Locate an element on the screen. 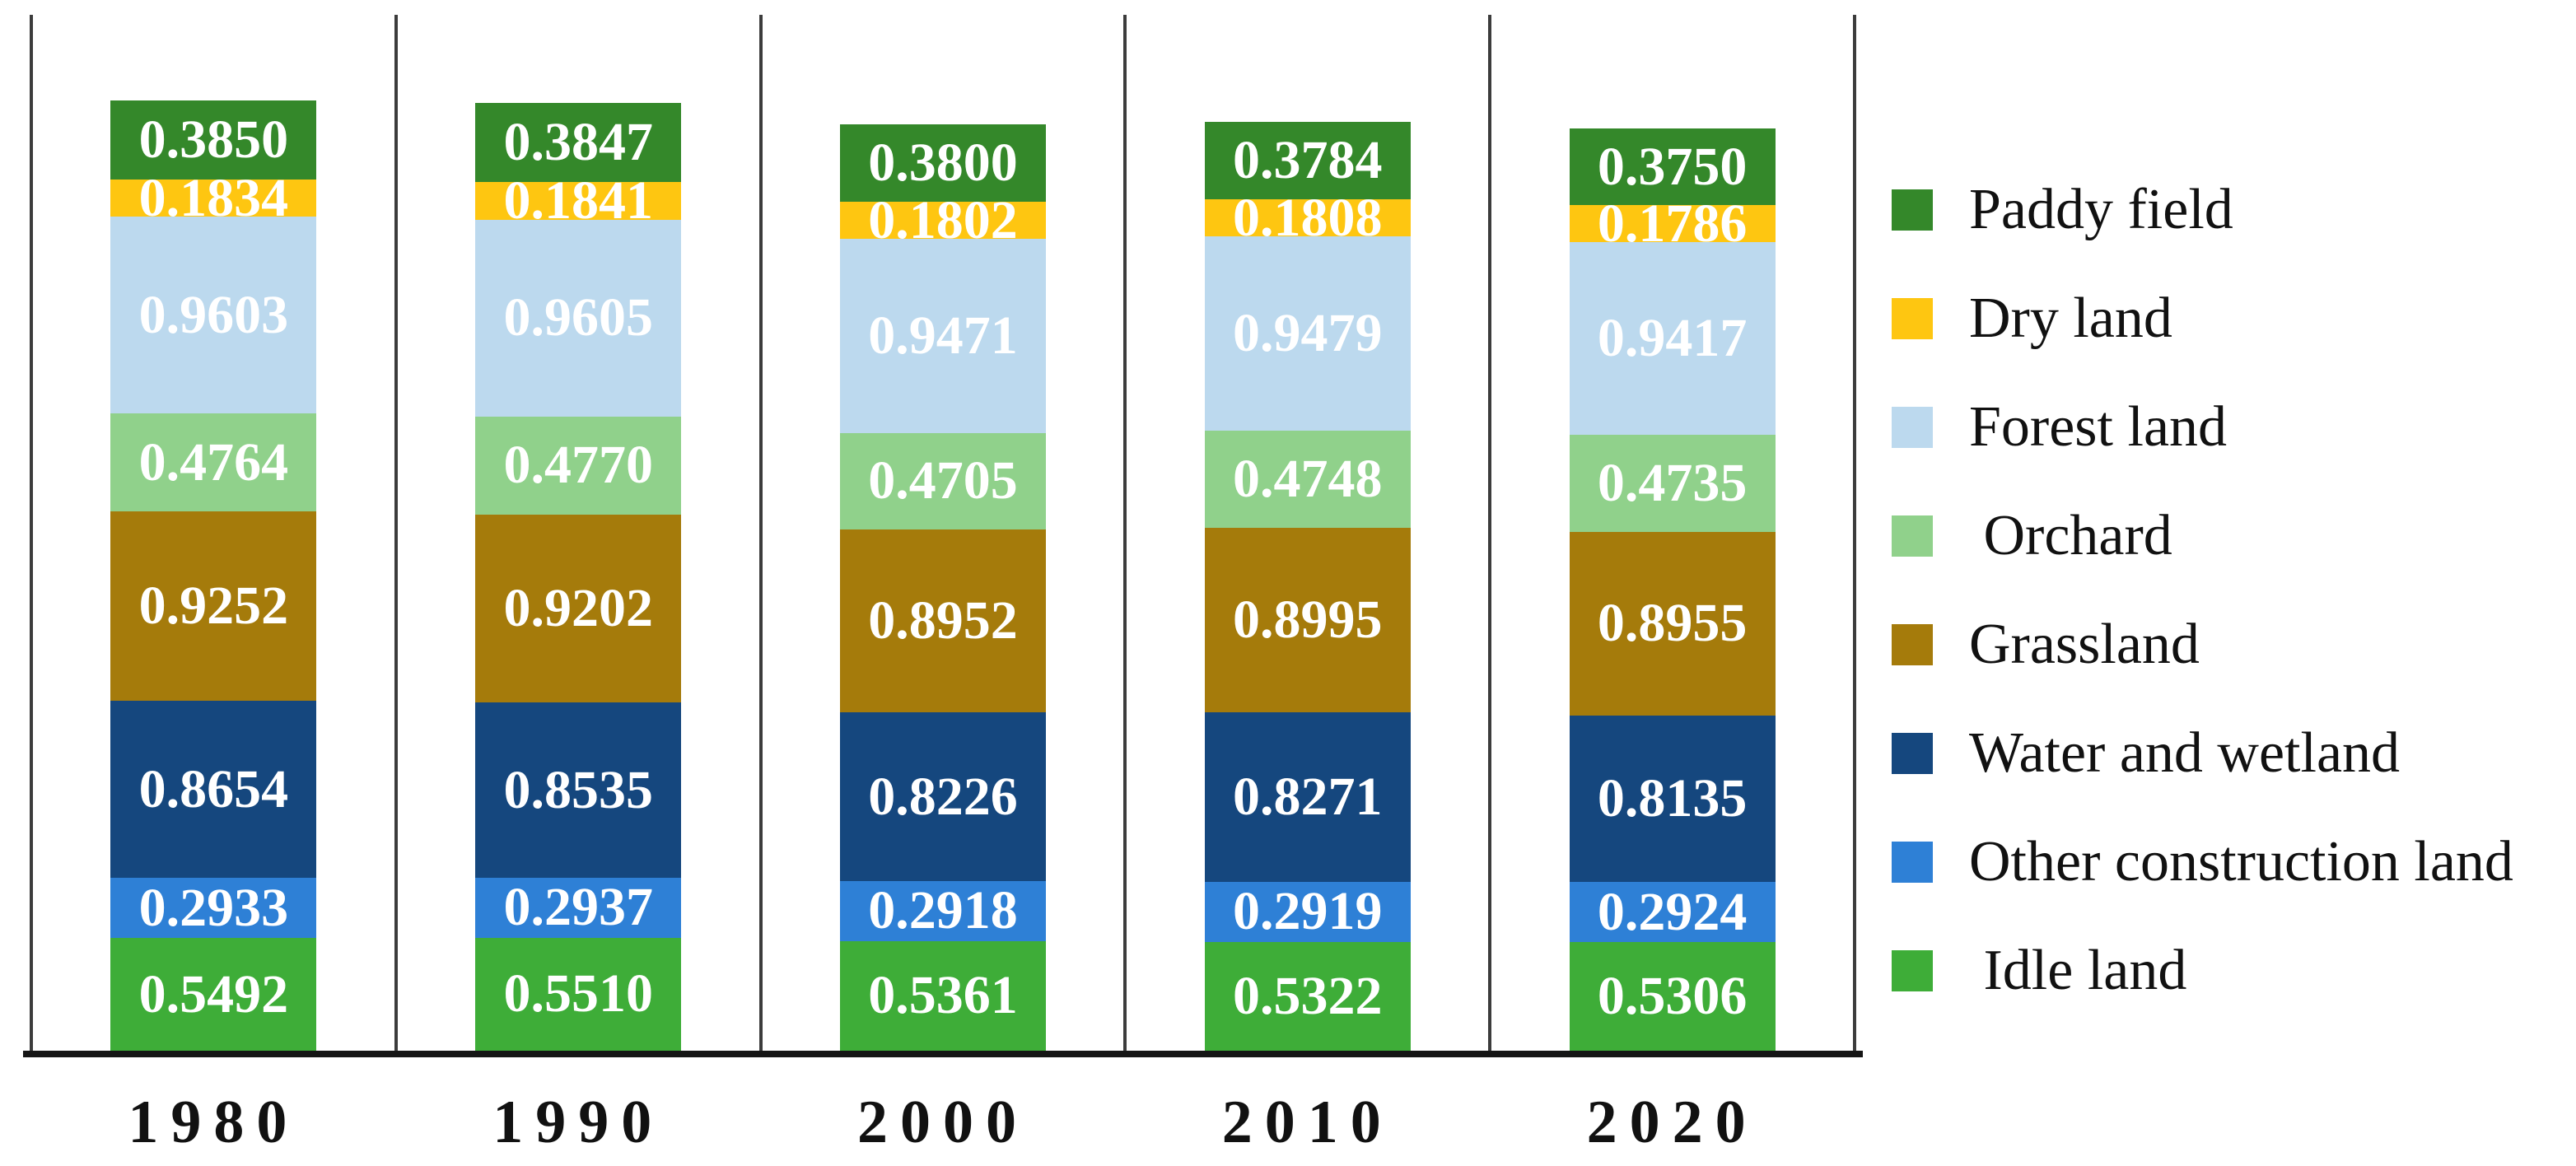 The image size is (2576, 1166). segment-value-label: 0.5361 is located at coordinates (943, 996).